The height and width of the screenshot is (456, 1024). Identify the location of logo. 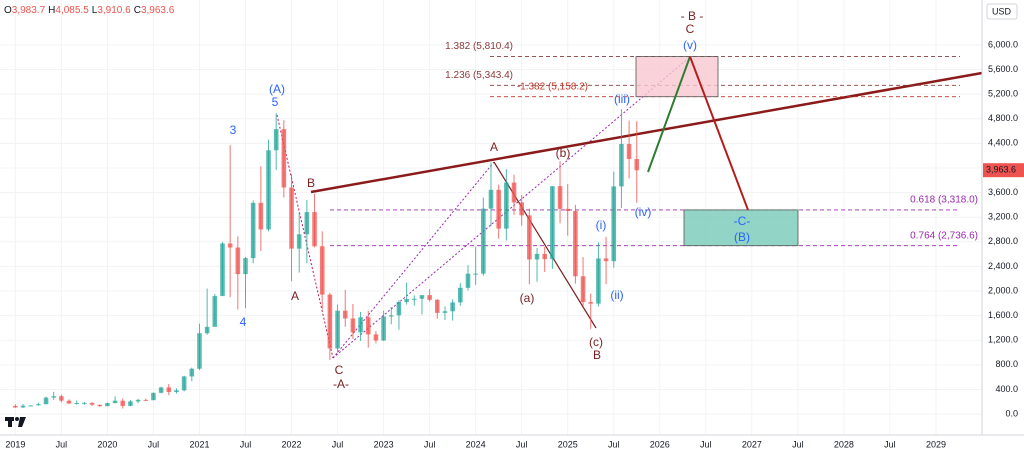
(15, 422).